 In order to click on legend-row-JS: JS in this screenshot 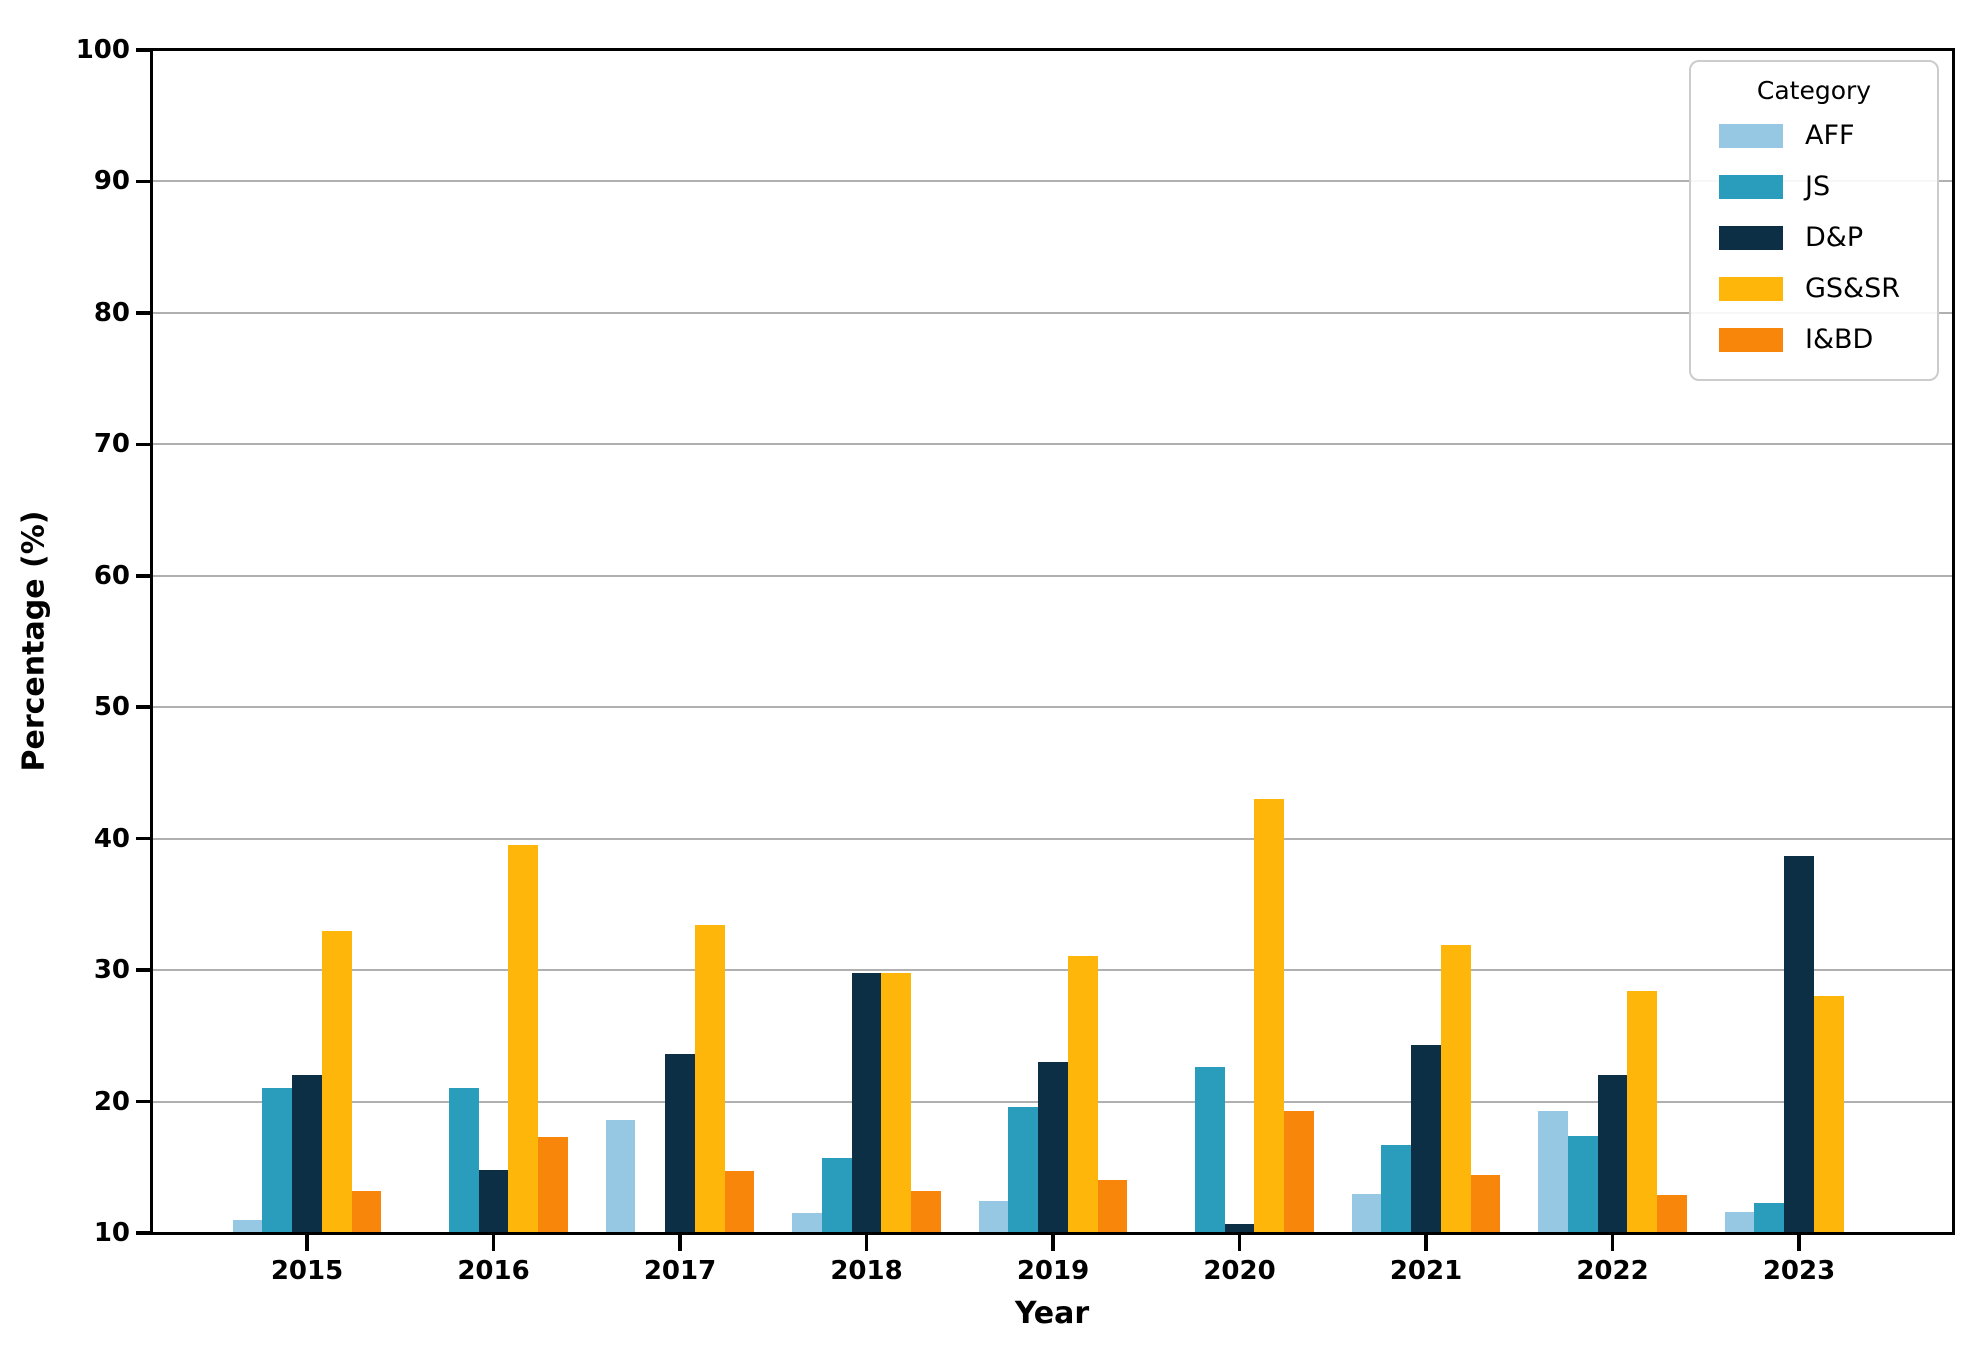, I will do `click(1814, 186)`.